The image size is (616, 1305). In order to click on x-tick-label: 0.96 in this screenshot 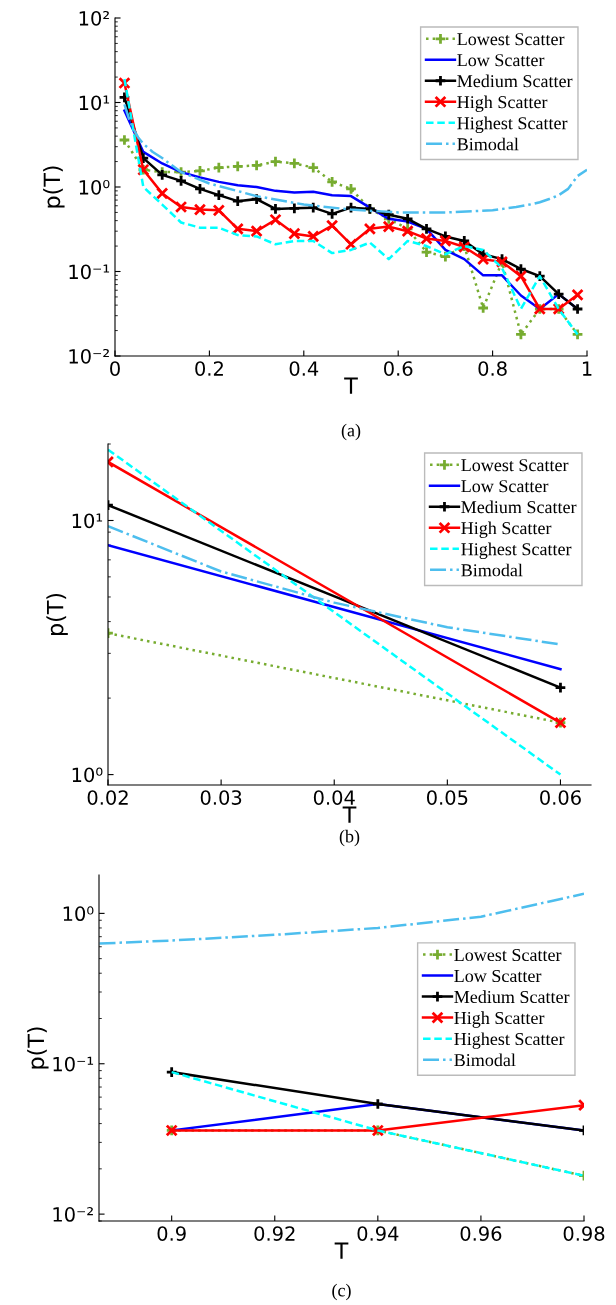, I will do `click(481, 1233)`.